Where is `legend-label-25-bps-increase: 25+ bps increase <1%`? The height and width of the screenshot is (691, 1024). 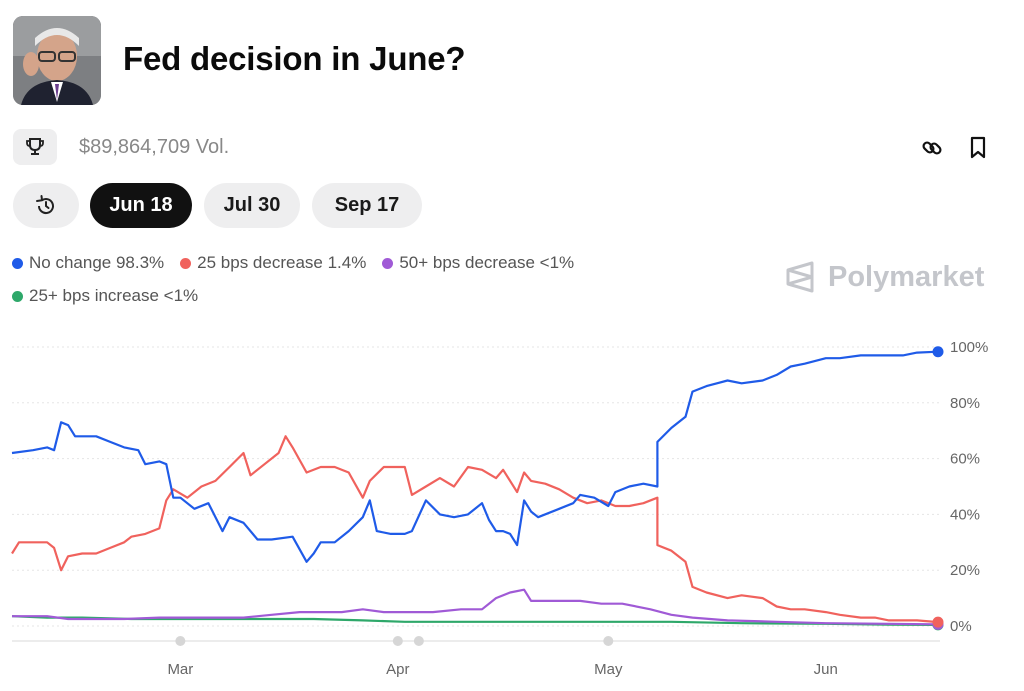 legend-label-25-bps-increase: 25+ bps increase <1% is located at coordinates (114, 295).